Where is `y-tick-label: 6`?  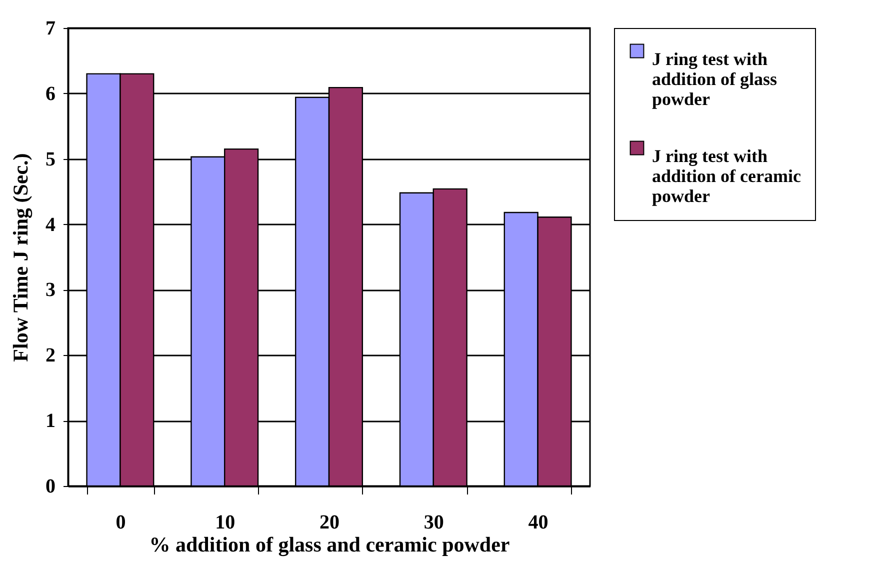
y-tick-label: 6 is located at coordinates (51, 93).